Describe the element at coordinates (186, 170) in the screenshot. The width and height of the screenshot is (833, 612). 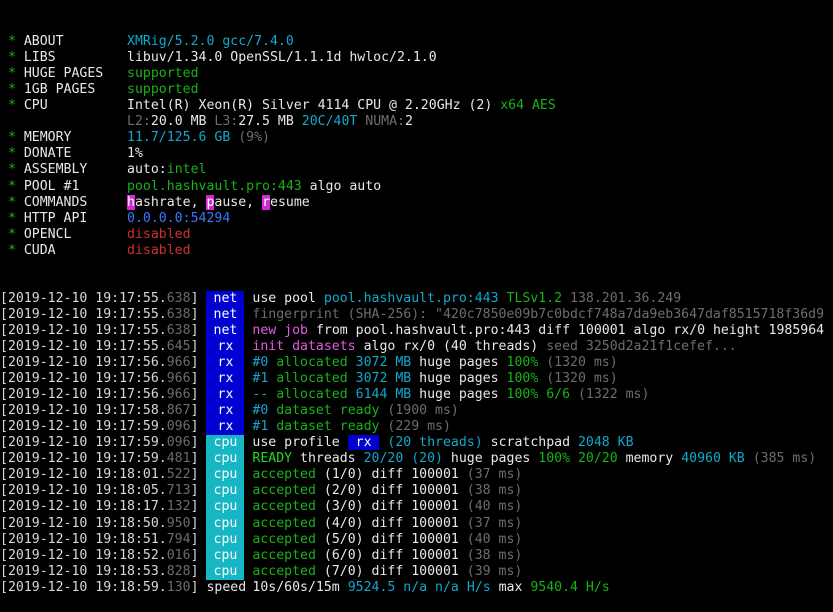
I see `text-segment: intel` at that location.